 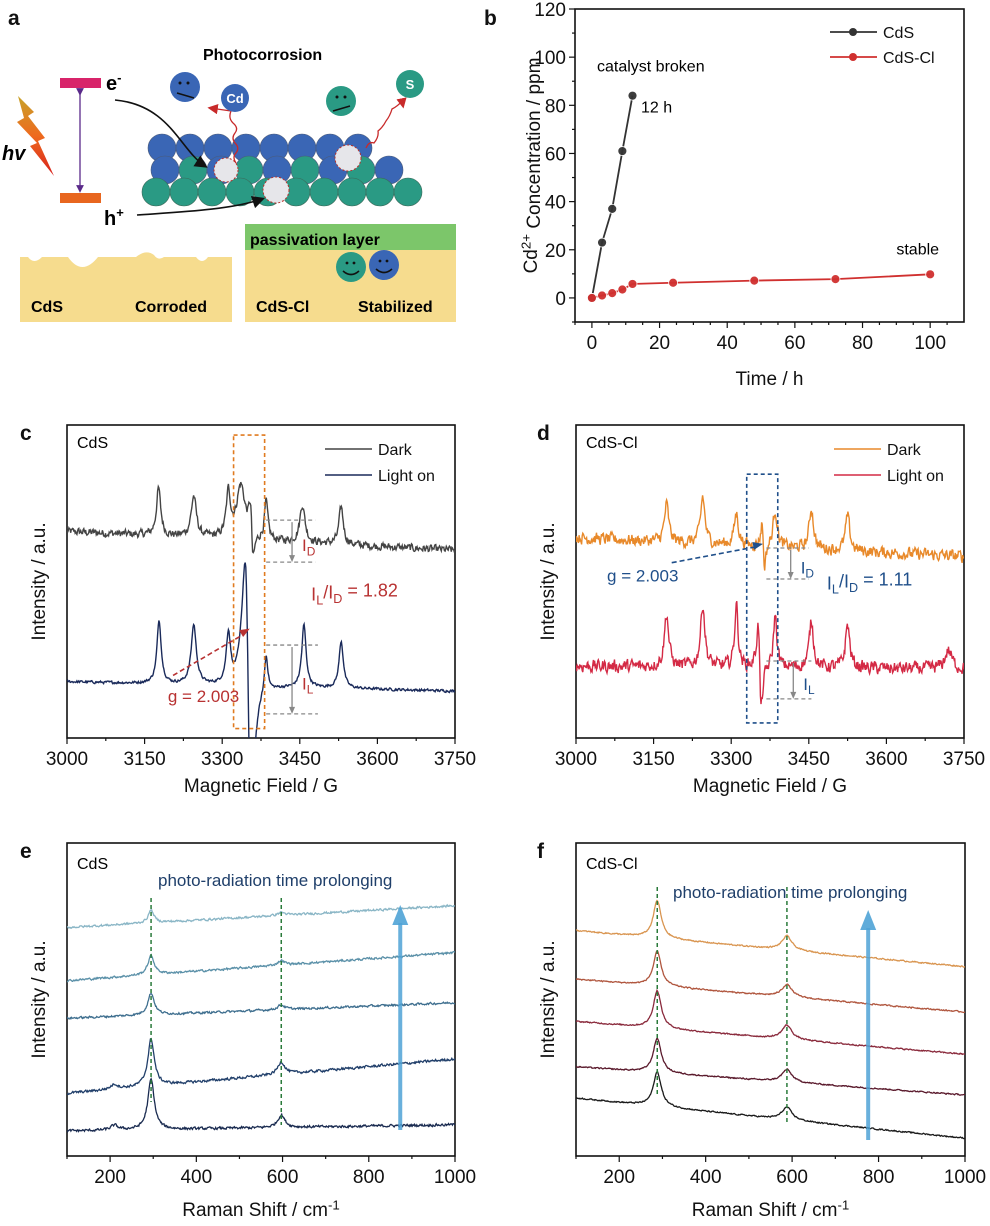 I want to click on panel-letter-c: c, so click(x=26, y=433).